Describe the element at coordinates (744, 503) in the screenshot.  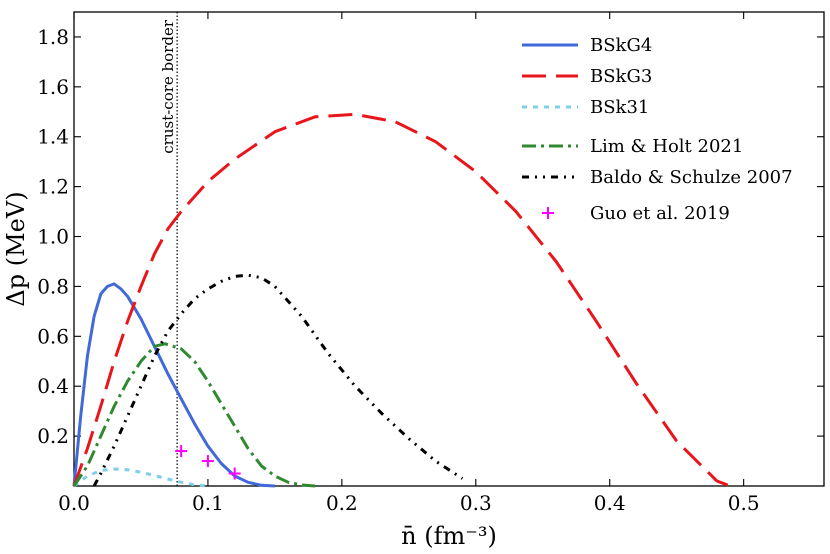
I see `x-tick-label: 0.5` at that location.